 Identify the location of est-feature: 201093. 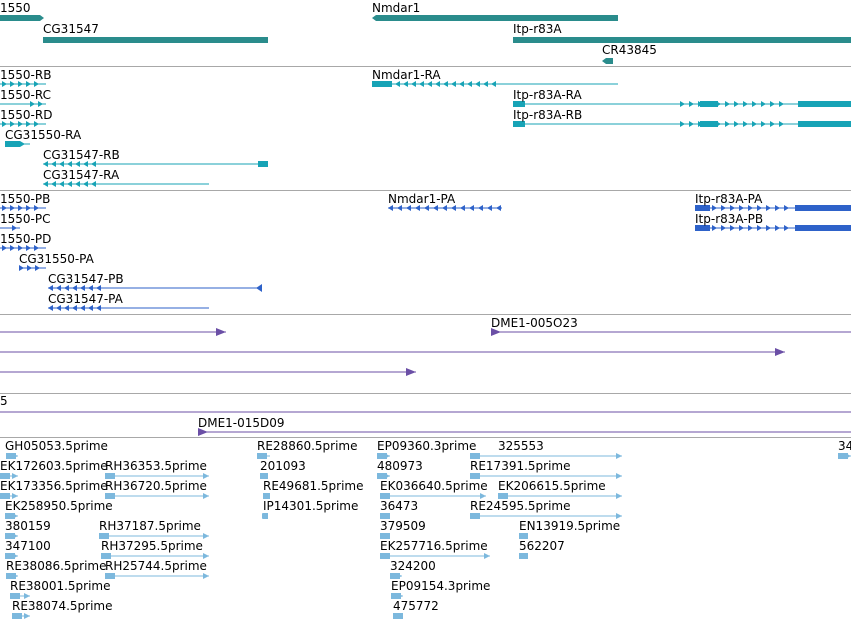
(283, 469).